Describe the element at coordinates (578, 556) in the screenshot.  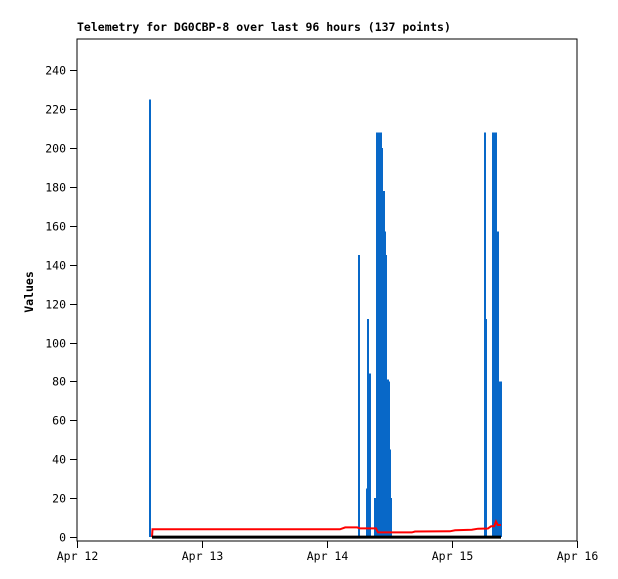
I see `x-tick-label: Apr 16` at that location.